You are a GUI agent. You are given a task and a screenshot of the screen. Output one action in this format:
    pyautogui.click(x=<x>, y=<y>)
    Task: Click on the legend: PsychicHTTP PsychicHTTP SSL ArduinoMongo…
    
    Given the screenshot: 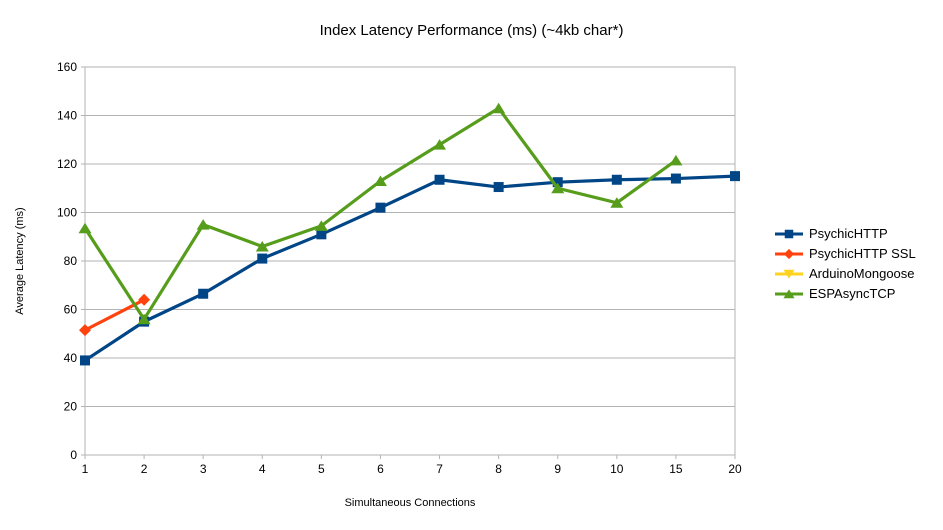 What is the action you would take?
    pyautogui.click(x=845, y=263)
    